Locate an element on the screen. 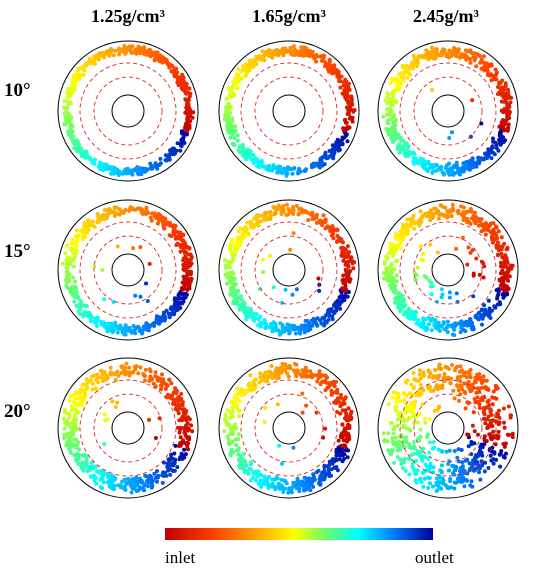  row-header-2: 15° is located at coordinates (17, 251).